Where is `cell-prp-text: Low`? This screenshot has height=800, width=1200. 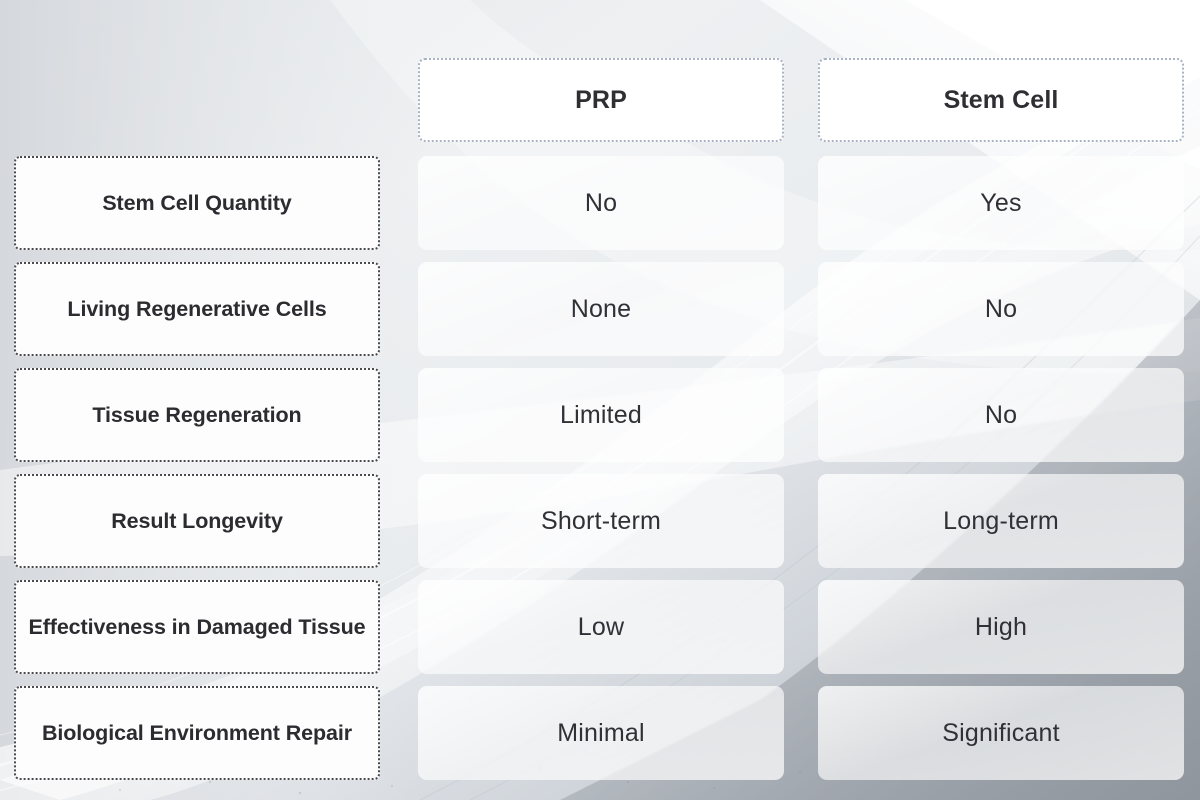
cell-prp-text: Low is located at coordinates (601, 626).